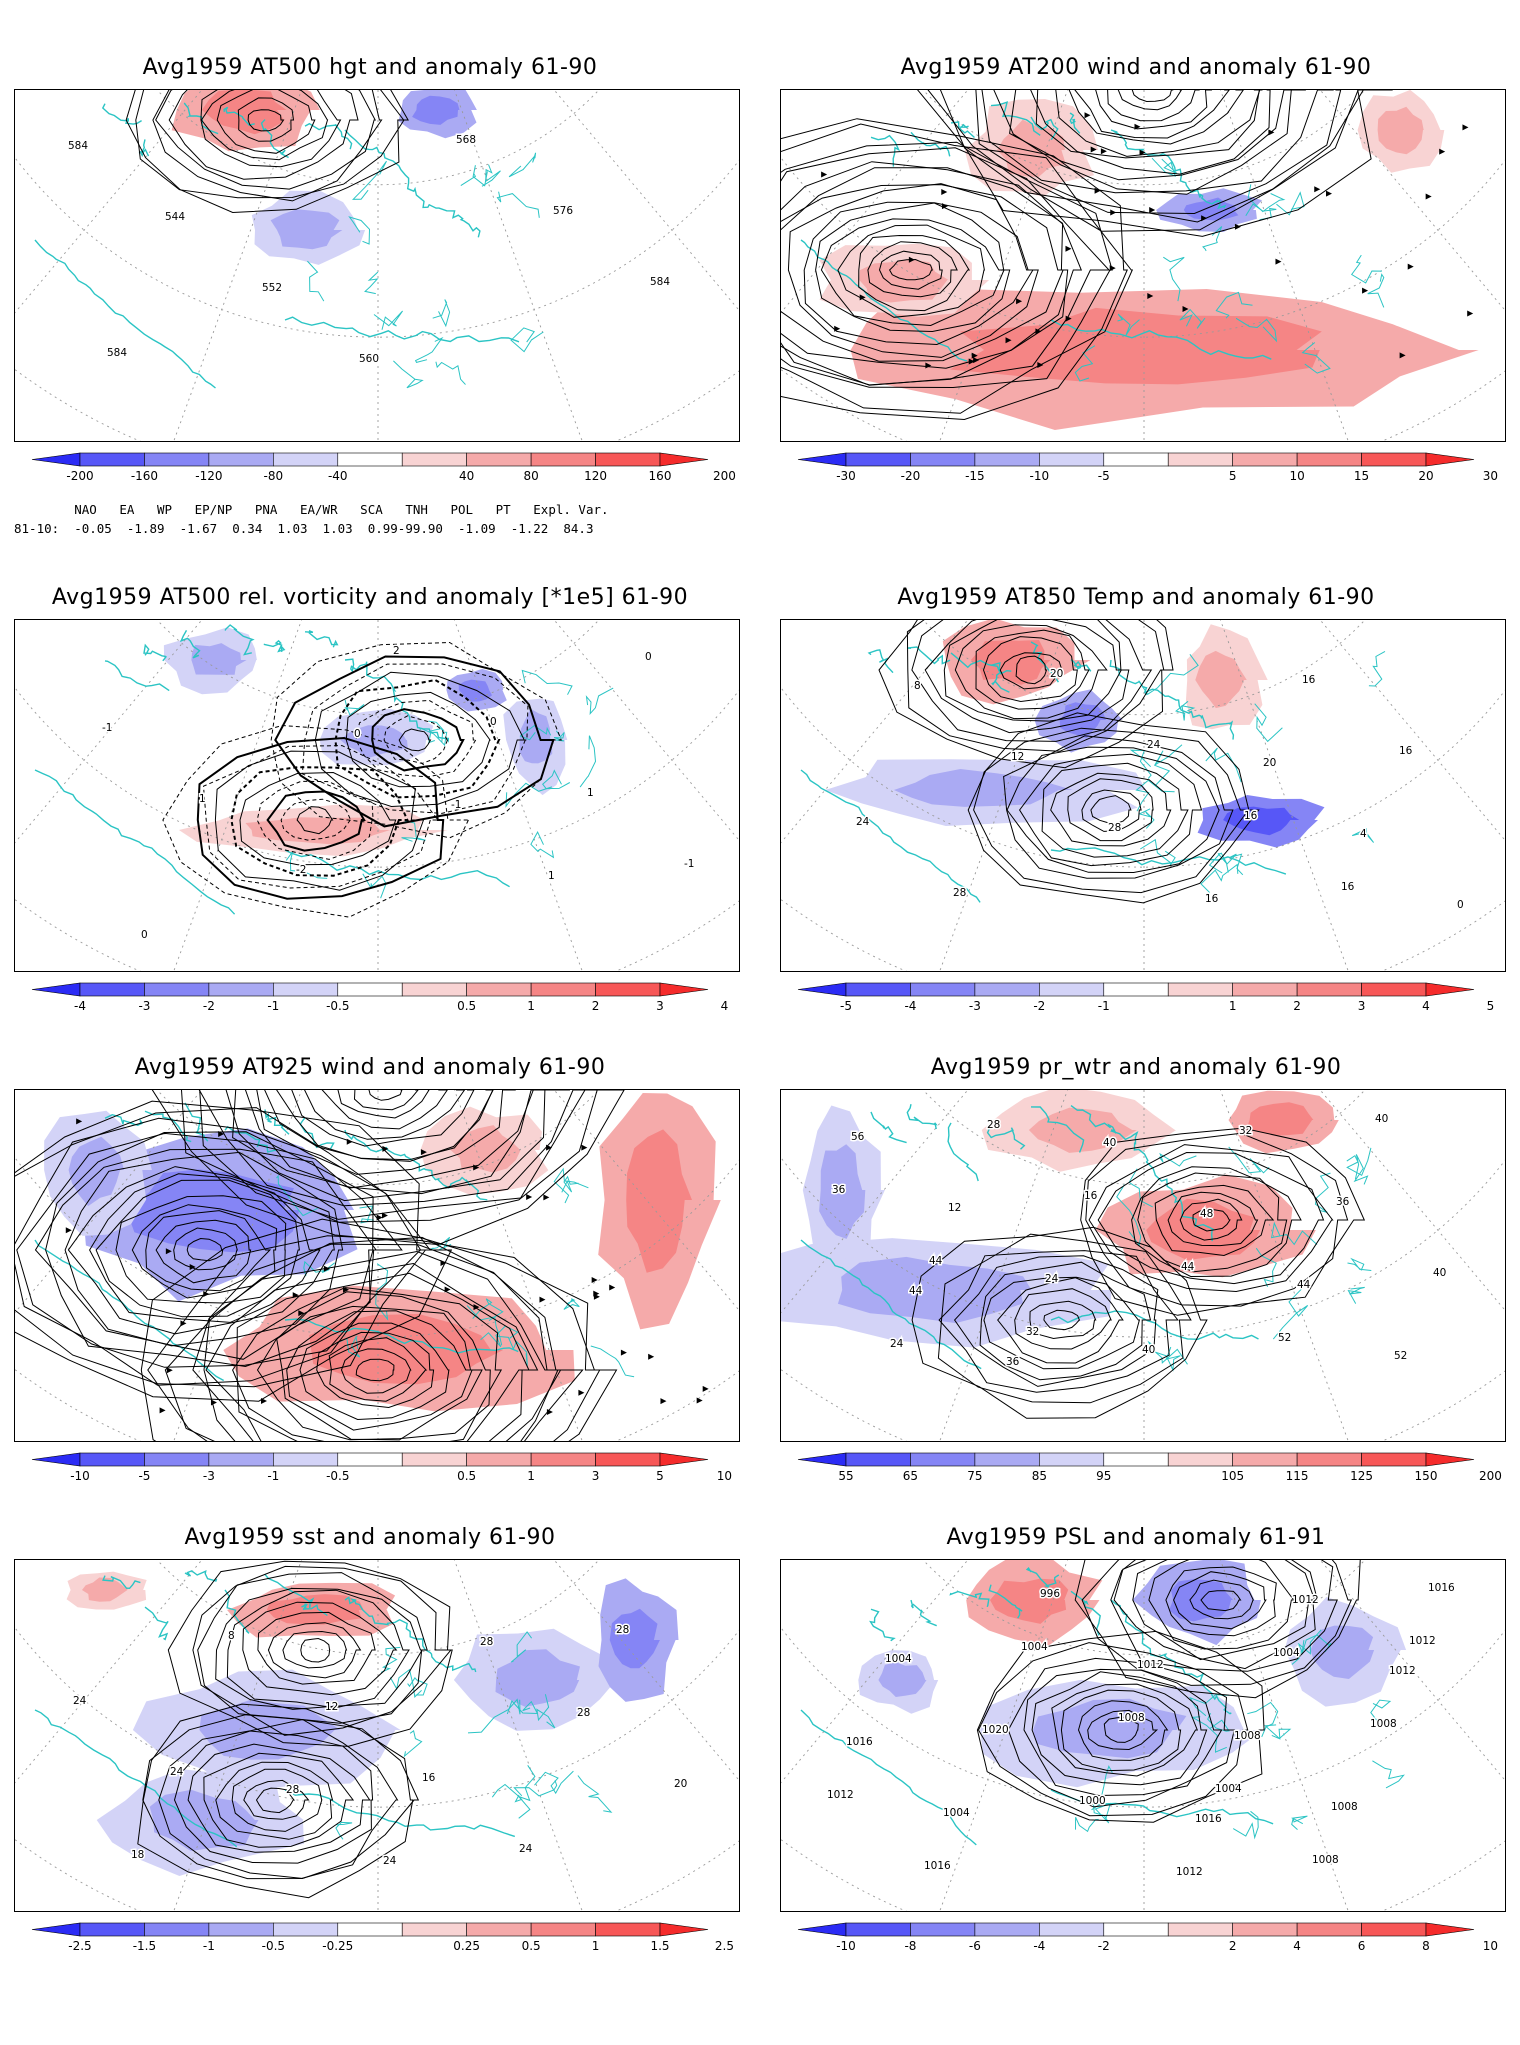  I want to click on colorbar-container: -10 -5 -3 -1 -0.5 0.5 1 3 5 10, so click(370, 1472).